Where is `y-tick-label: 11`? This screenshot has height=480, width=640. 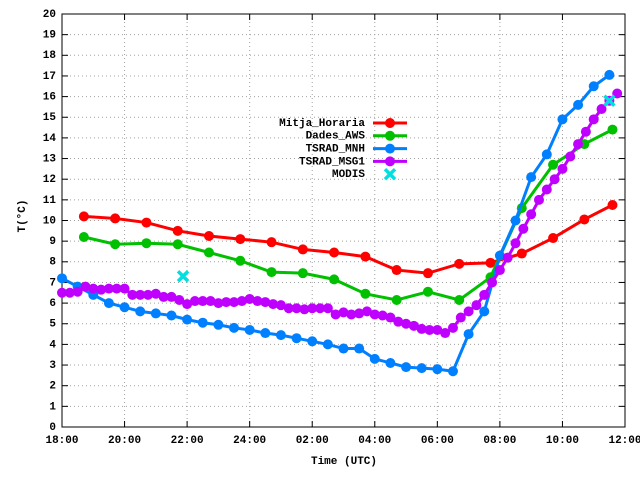
y-tick-label: 11 is located at coordinates (50, 201).